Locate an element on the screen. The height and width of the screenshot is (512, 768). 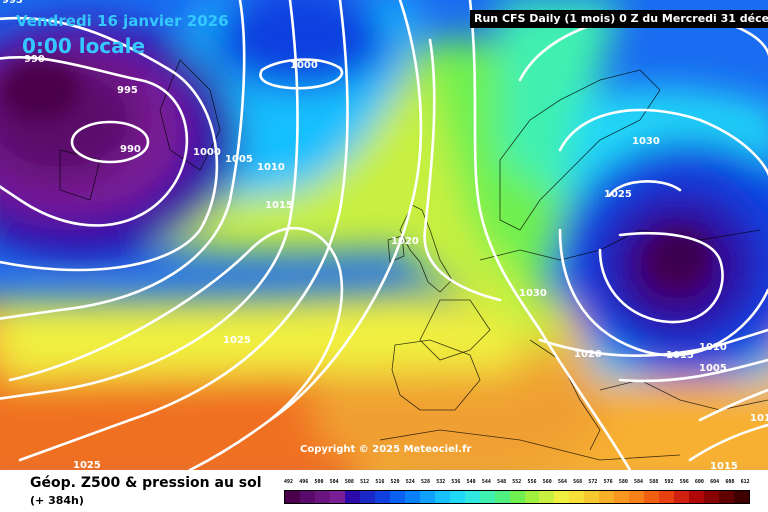
legend-tick-label: 540 is located at coordinates (471, 482).